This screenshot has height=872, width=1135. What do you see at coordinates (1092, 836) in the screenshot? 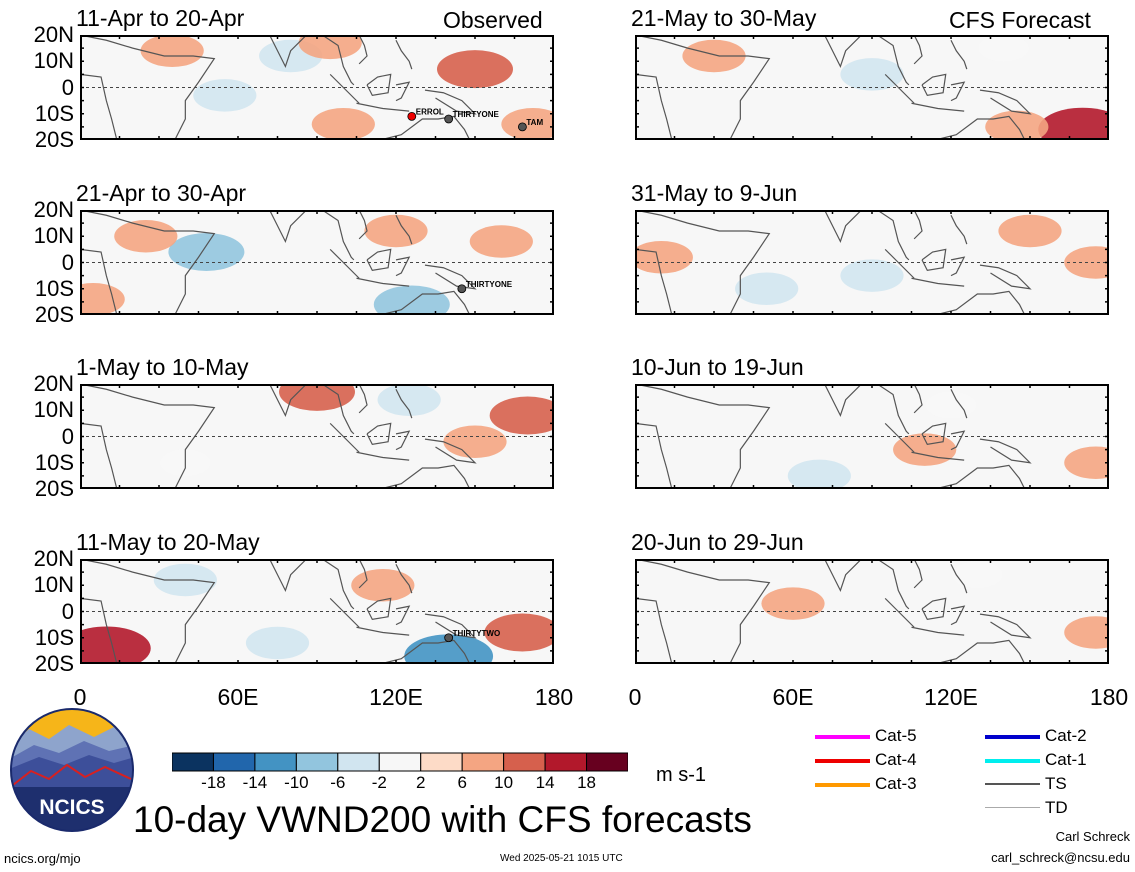
I see `author-text: Carl Schreck` at bounding box center [1092, 836].